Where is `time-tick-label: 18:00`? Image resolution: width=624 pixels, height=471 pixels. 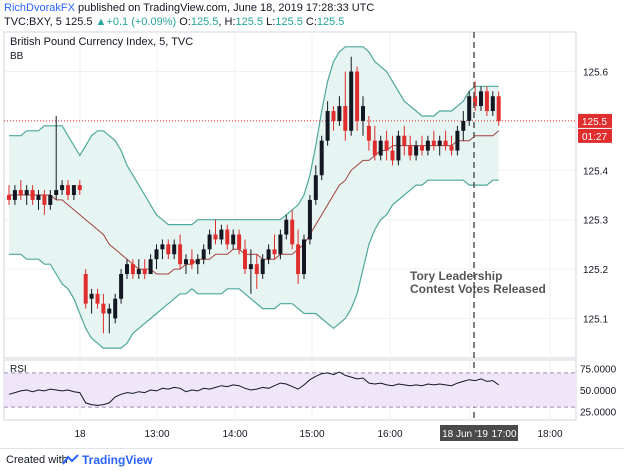 time-tick-label: 18:00 is located at coordinates (549, 434).